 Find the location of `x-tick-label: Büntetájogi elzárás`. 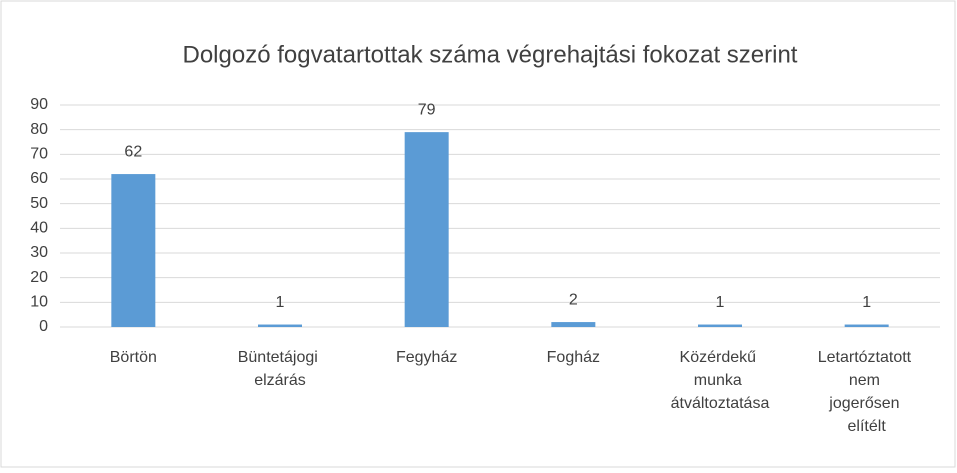

x-tick-label: Büntetájogi elzárás is located at coordinates (280, 369).